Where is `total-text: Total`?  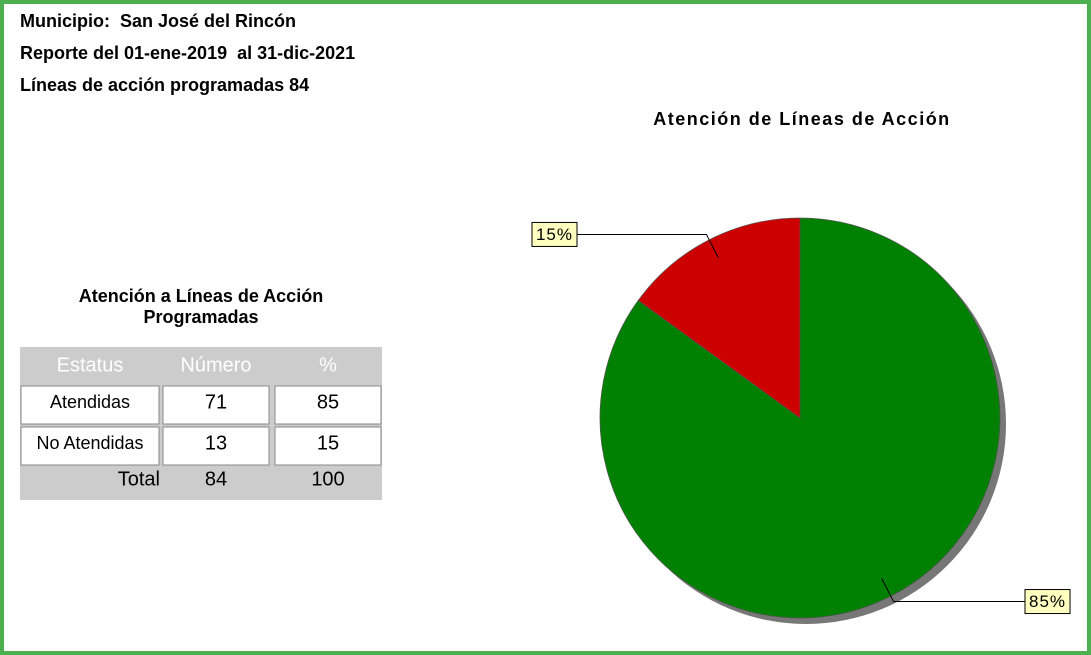
total-text: Total is located at coordinates (139, 479).